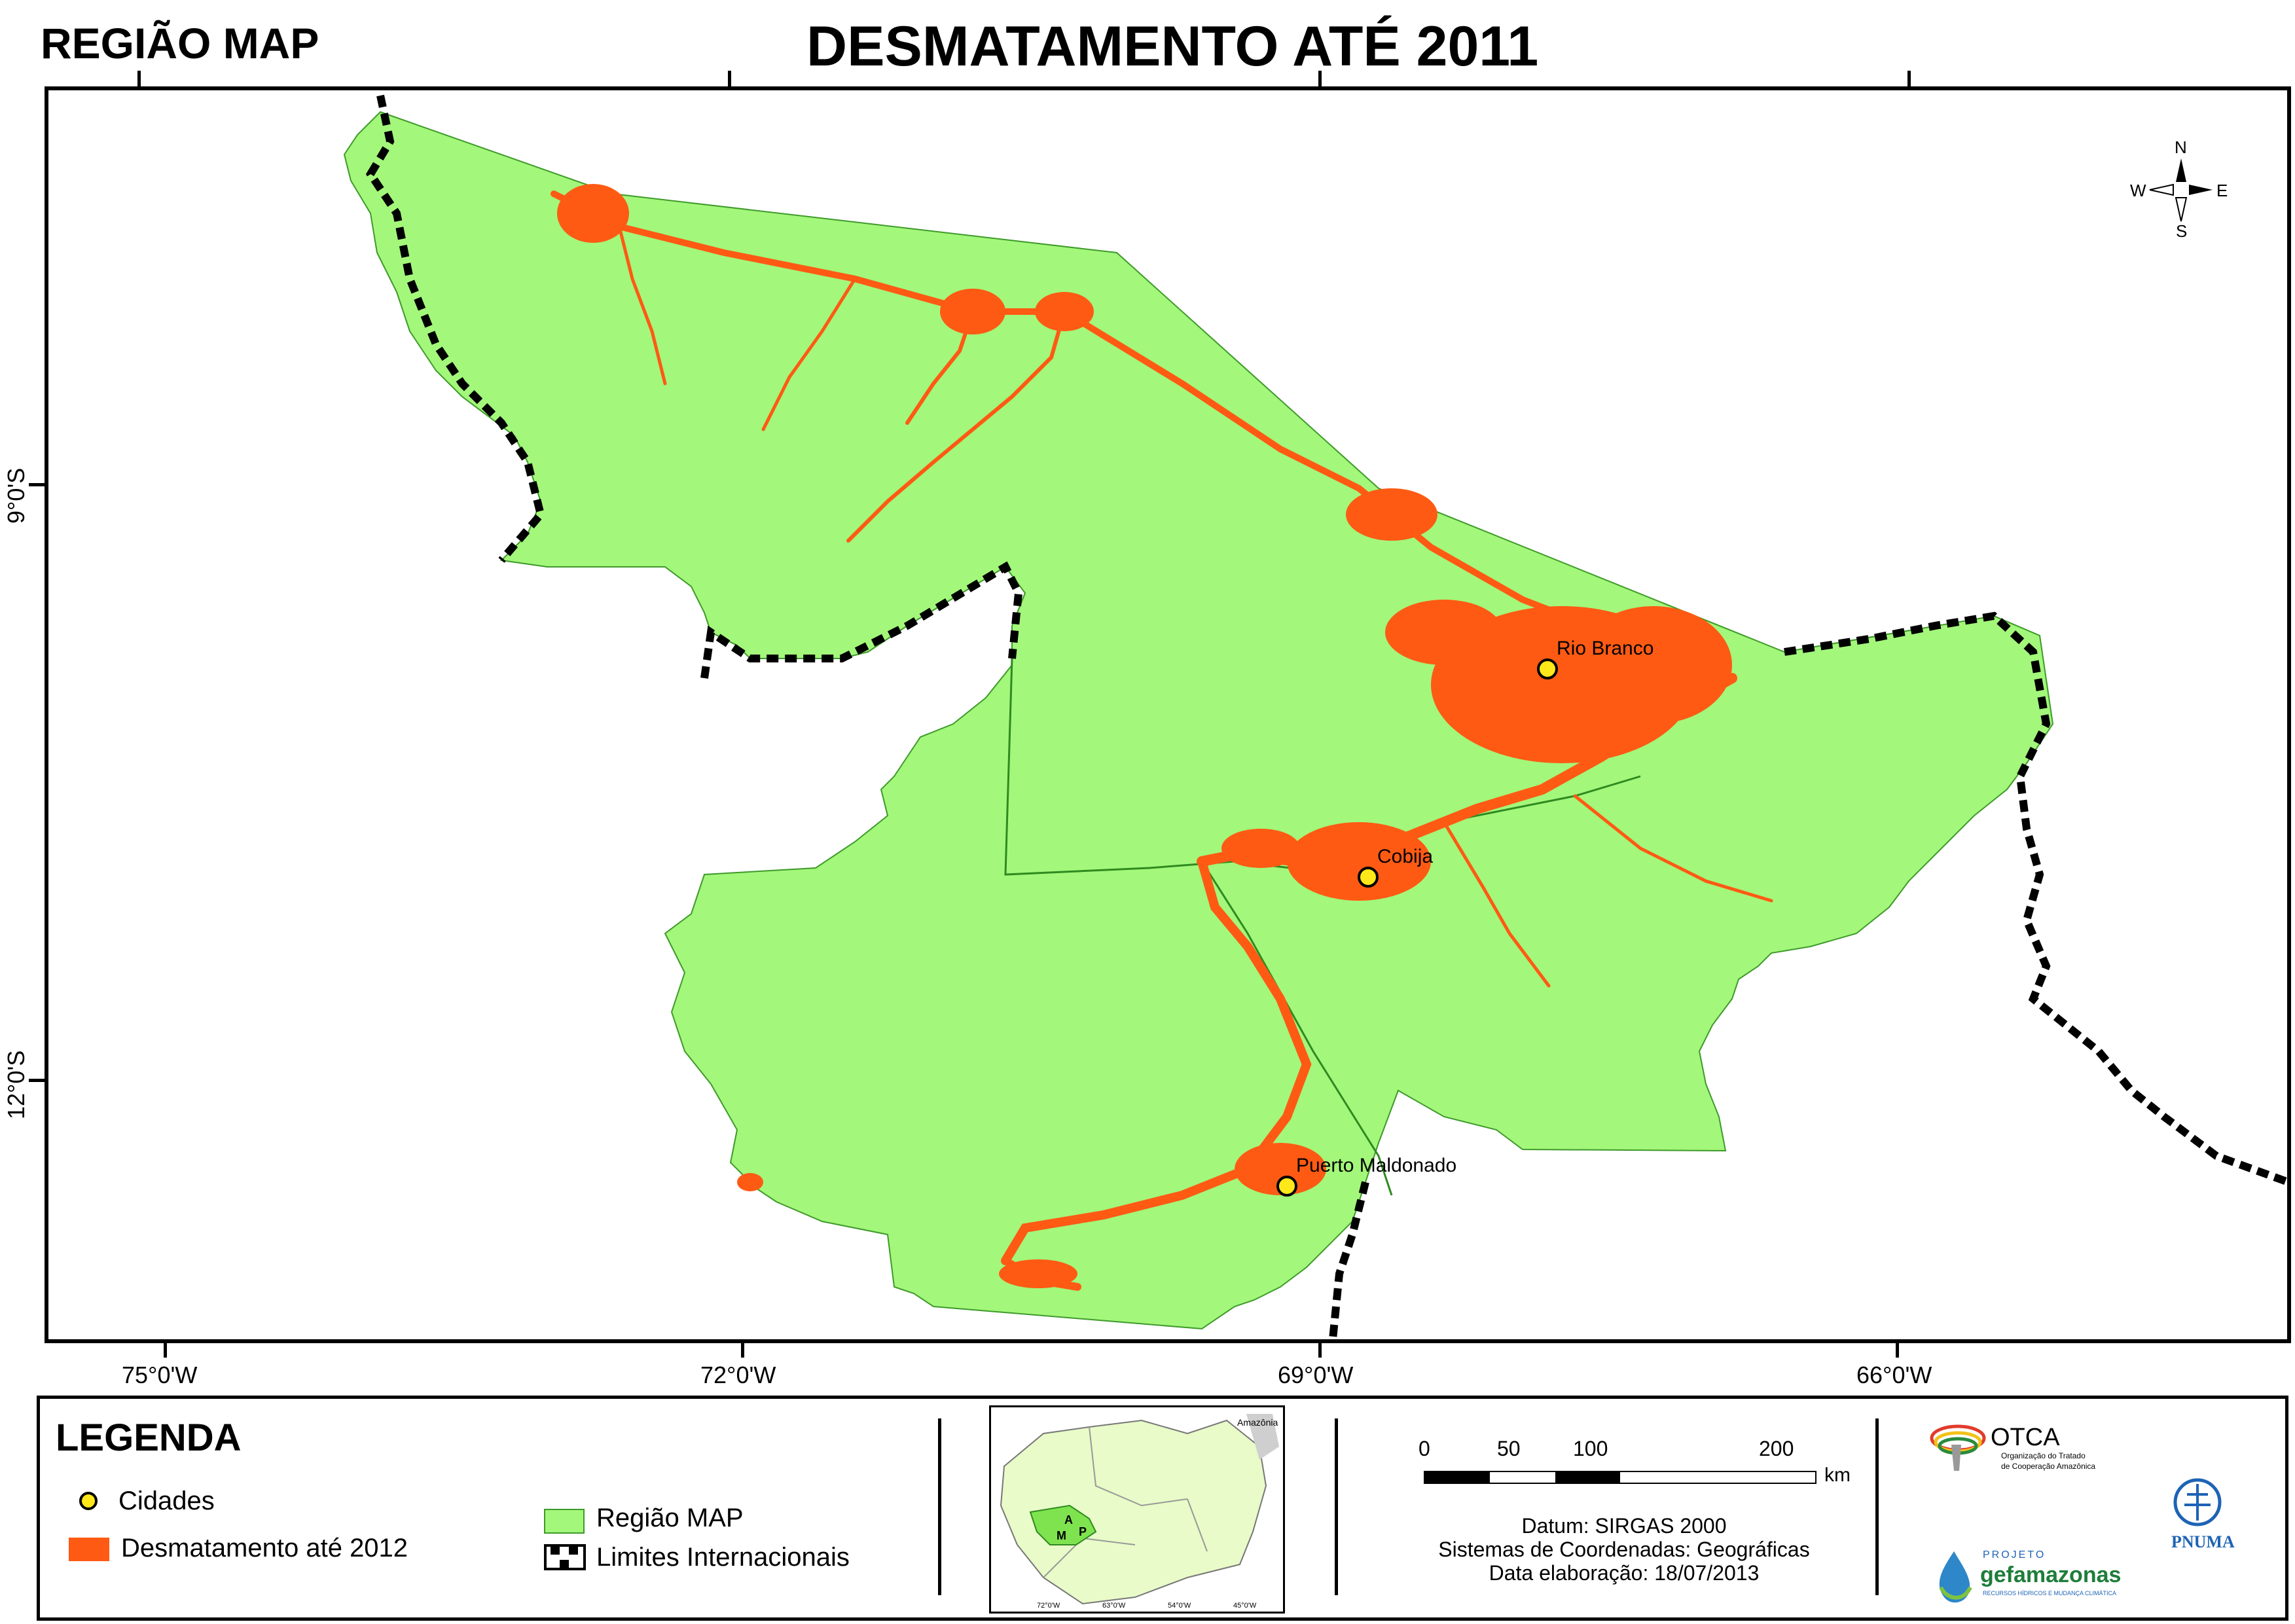  I want to click on pnuma-logo-icon, so click(2198, 1502).